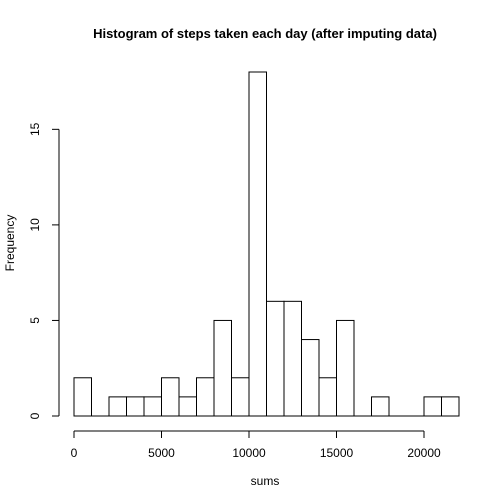 This screenshot has height=504, width=504. I want to click on y-tick-label: 15, so click(35, 129).